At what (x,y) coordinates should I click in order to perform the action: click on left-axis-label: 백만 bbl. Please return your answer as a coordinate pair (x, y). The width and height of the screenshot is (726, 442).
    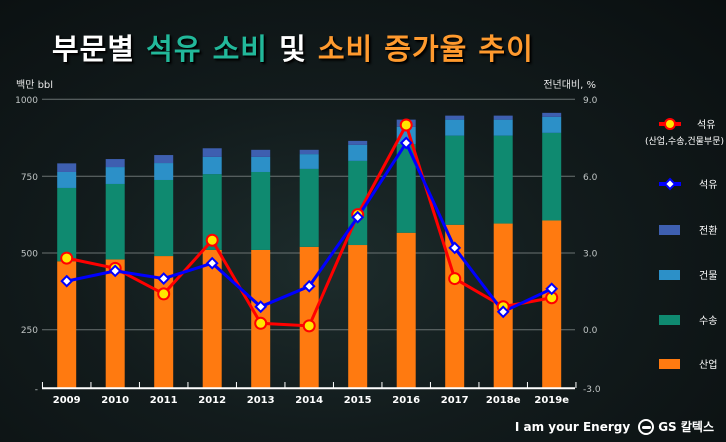
    Looking at the image, I should click on (34, 85).